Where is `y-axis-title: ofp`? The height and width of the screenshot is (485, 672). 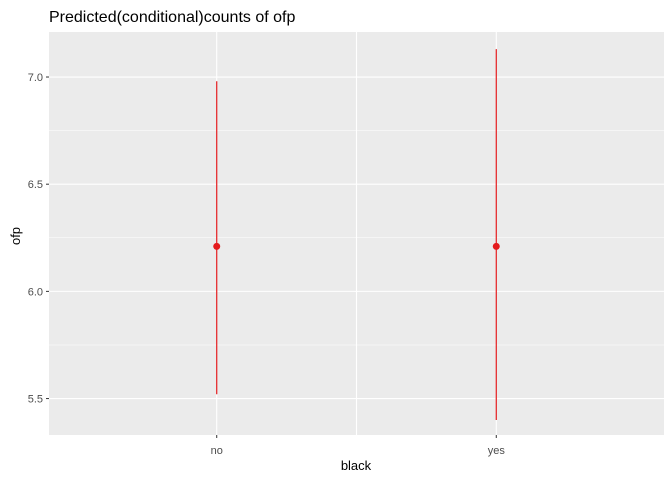 y-axis-title: ofp is located at coordinates (15, 236).